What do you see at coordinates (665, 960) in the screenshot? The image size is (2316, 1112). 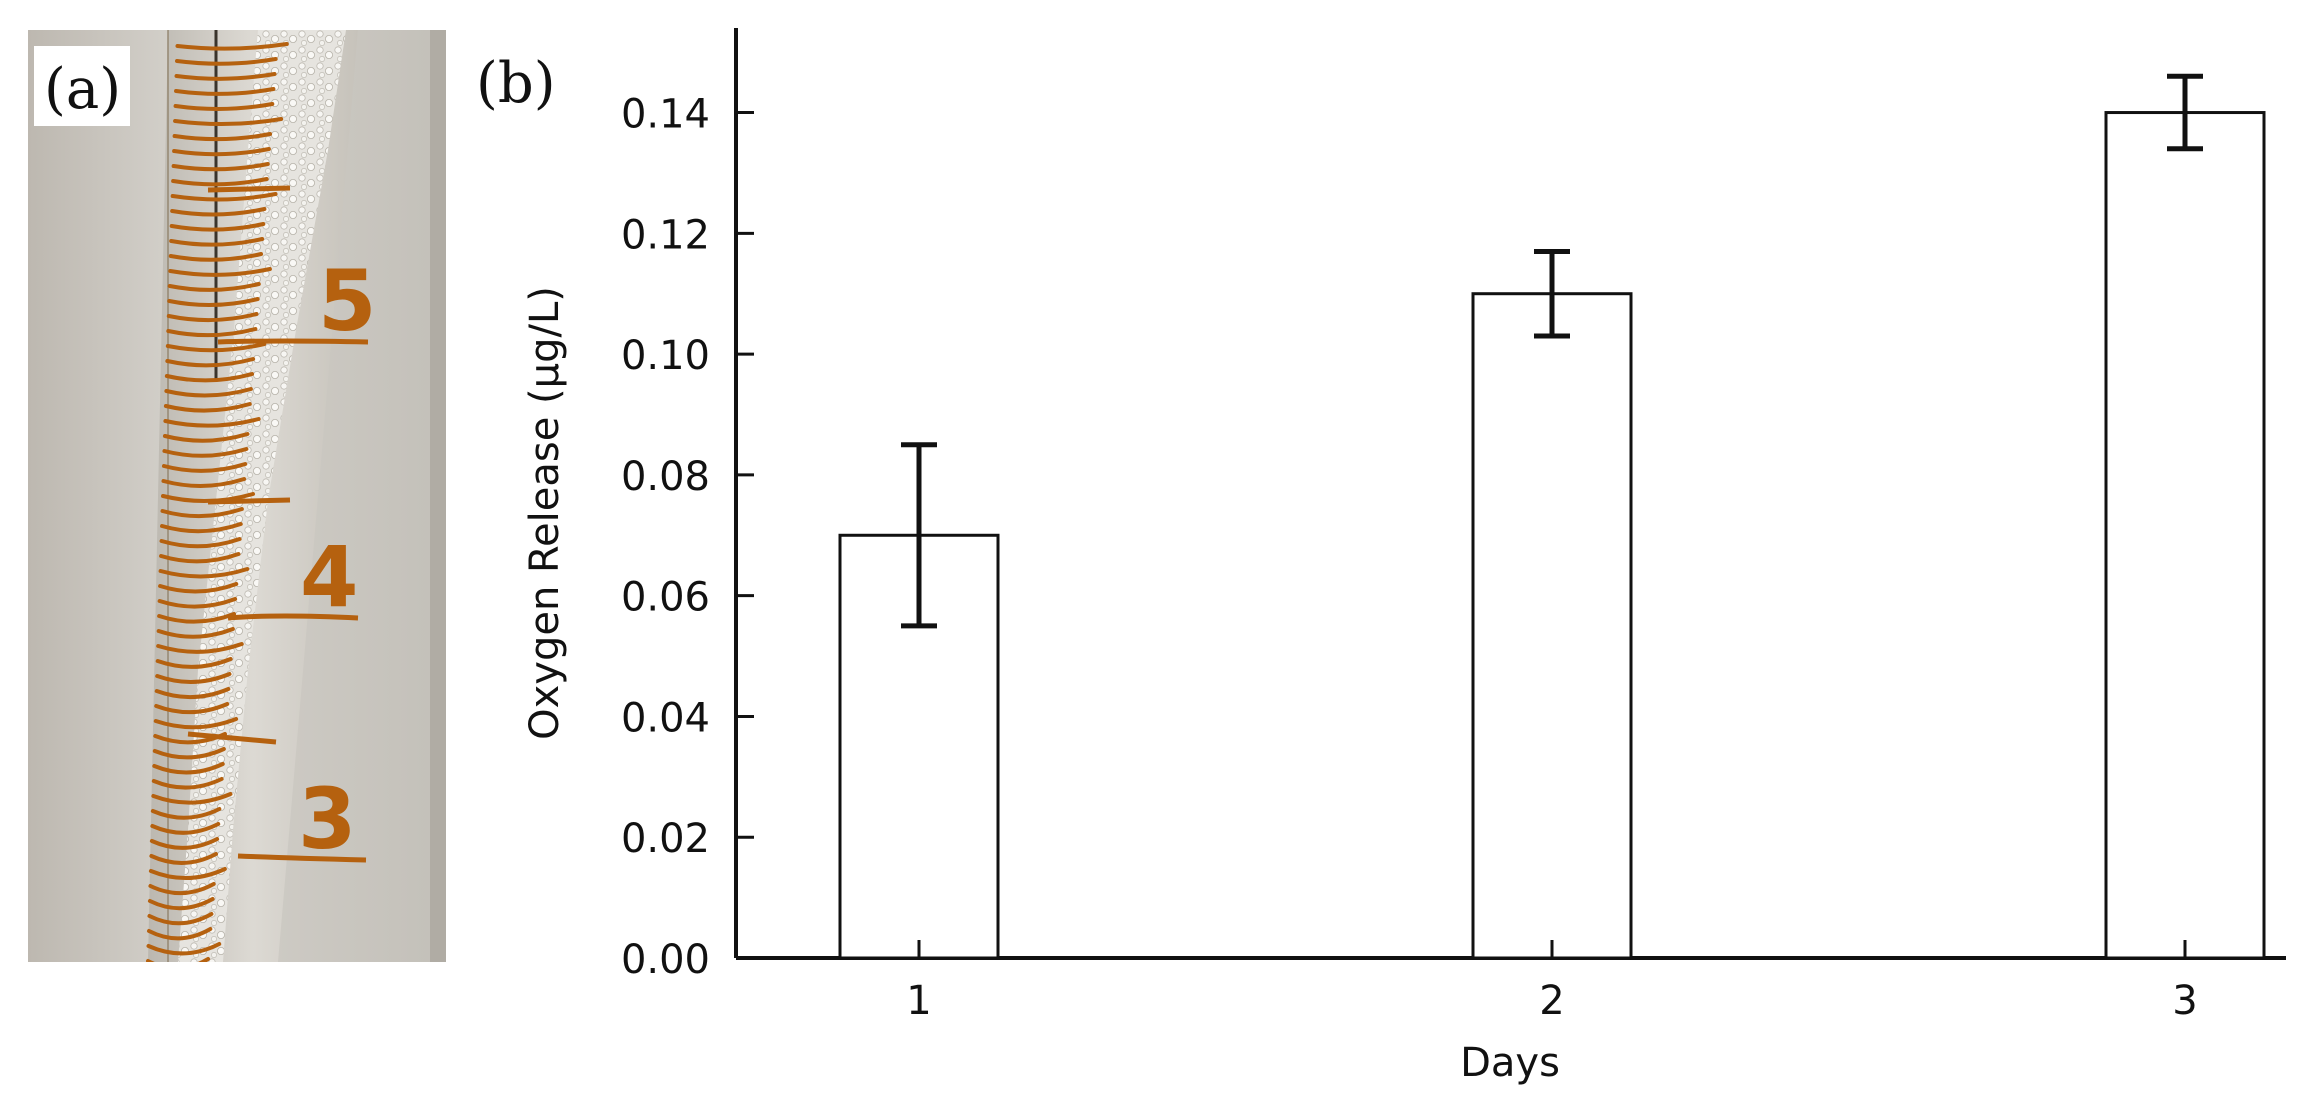 I see `y-tick-label: 0.00` at bounding box center [665, 960].